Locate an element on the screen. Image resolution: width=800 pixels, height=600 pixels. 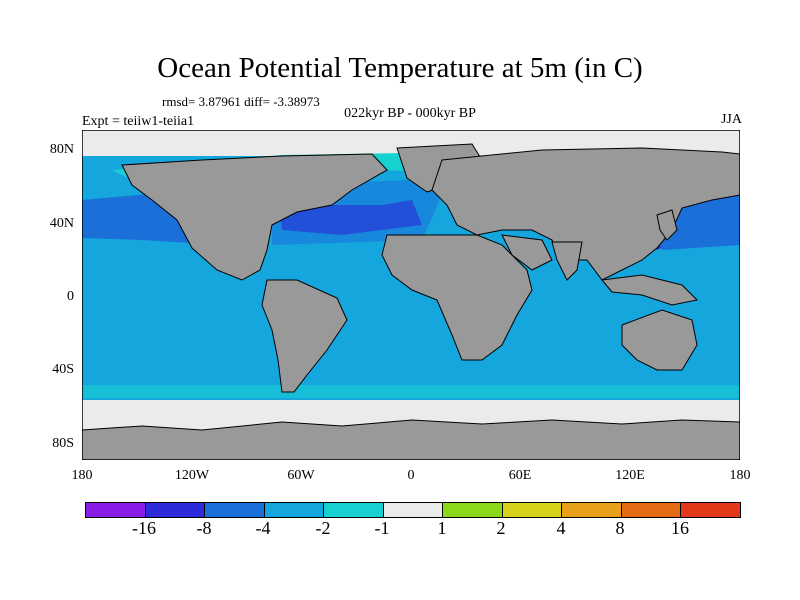
southern-ocean-light-anomaly is located at coordinates (411, 391).